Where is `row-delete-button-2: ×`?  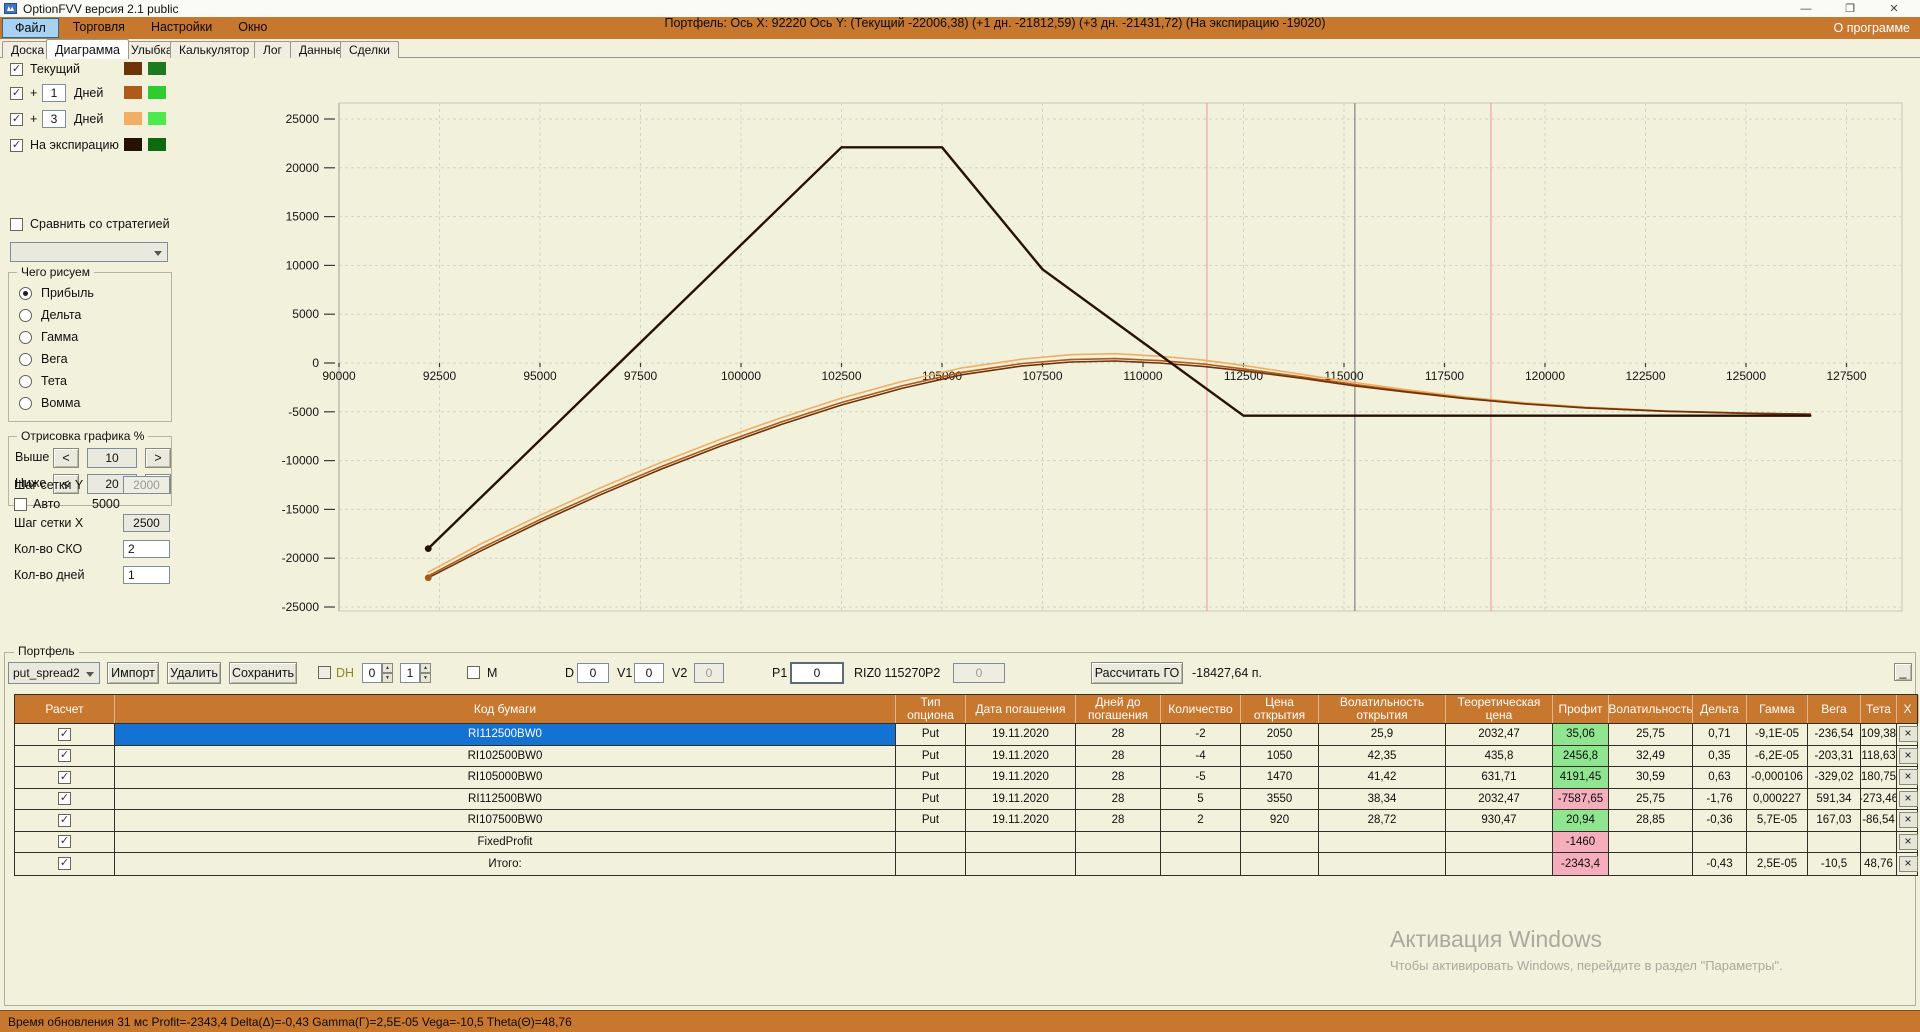 row-delete-button-2: × is located at coordinates (1908, 777).